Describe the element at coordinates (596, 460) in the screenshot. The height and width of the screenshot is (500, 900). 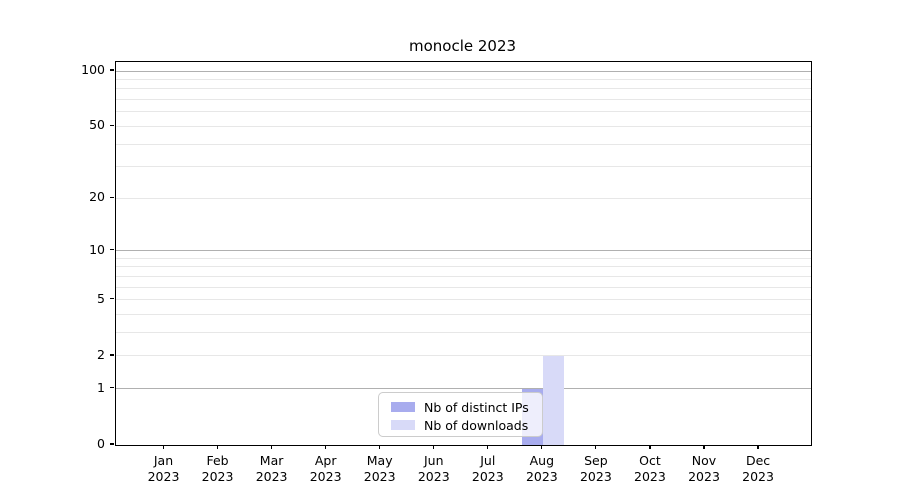
I see `x-tick-month: Sep` at that location.